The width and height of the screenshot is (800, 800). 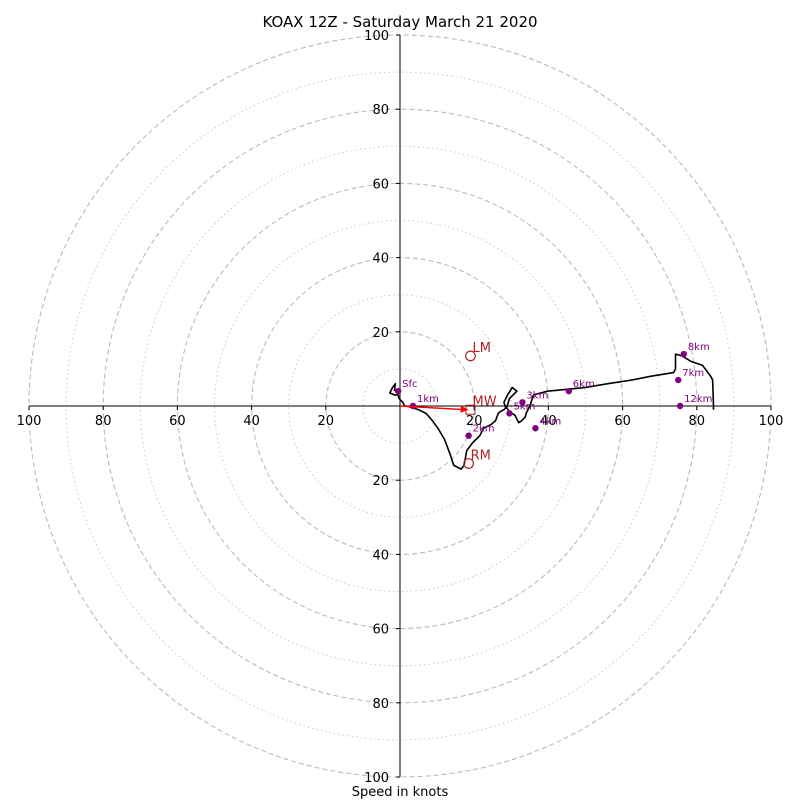 I want to click on height-label-3km: 3km, so click(x=537, y=395).